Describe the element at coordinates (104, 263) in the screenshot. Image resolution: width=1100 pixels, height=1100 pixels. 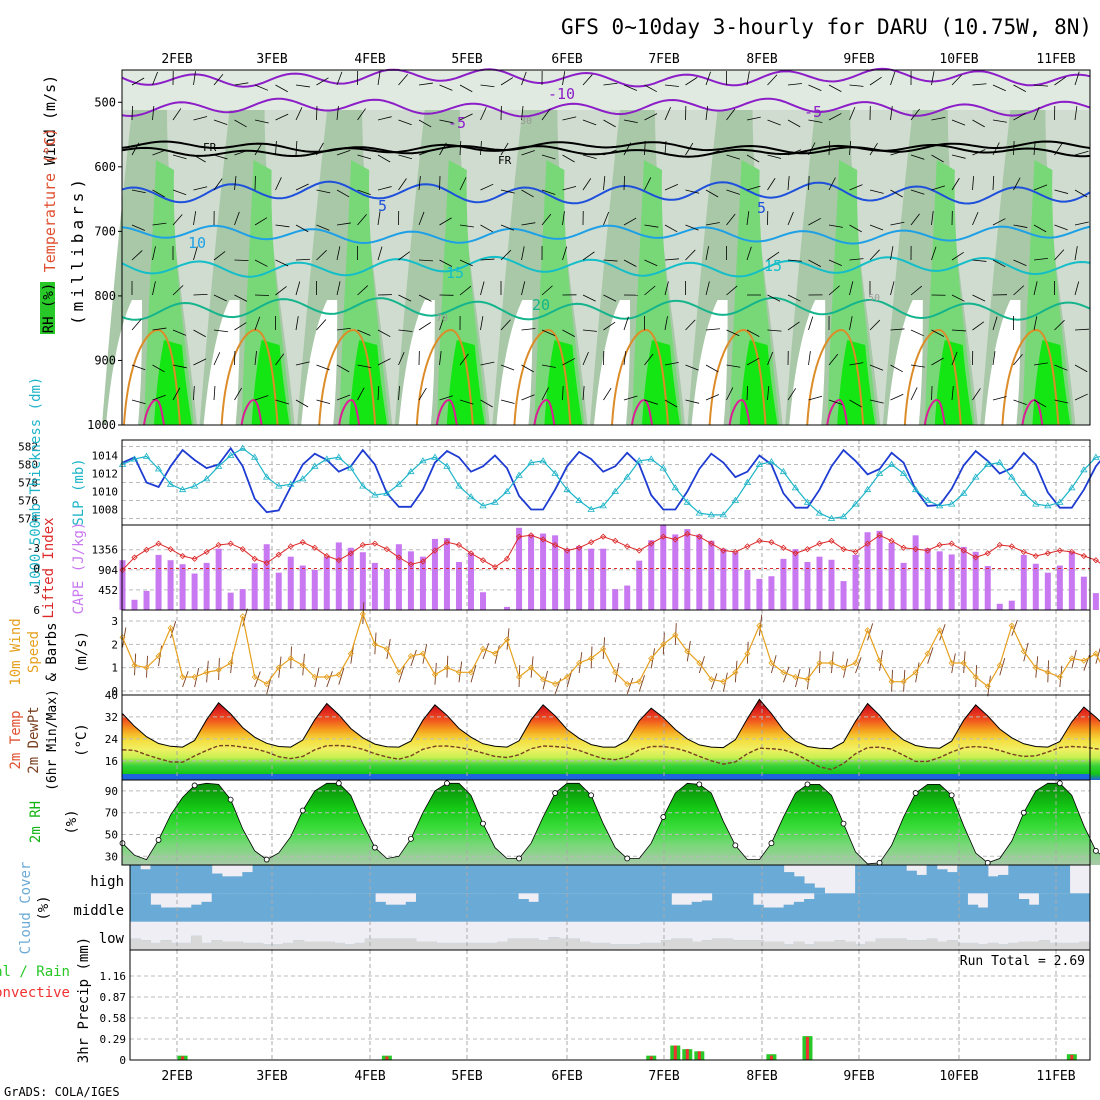
I see `pressure-axis: 500 600 700 800 900 1000` at that location.